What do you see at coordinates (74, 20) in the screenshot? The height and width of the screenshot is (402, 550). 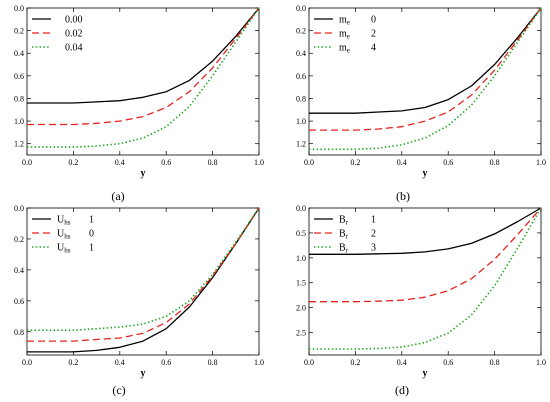 I see `legend-value: 0.00` at bounding box center [74, 20].